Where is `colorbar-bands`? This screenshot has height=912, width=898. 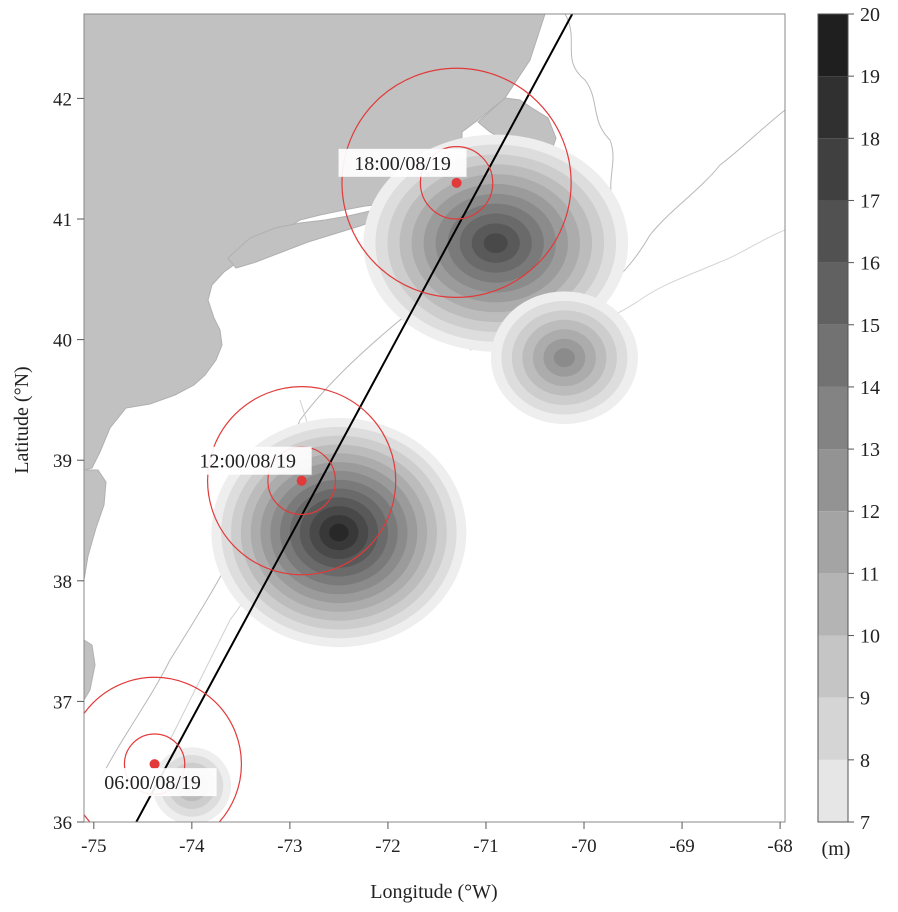 colorbar-bands is located at coordinates (833, 418).